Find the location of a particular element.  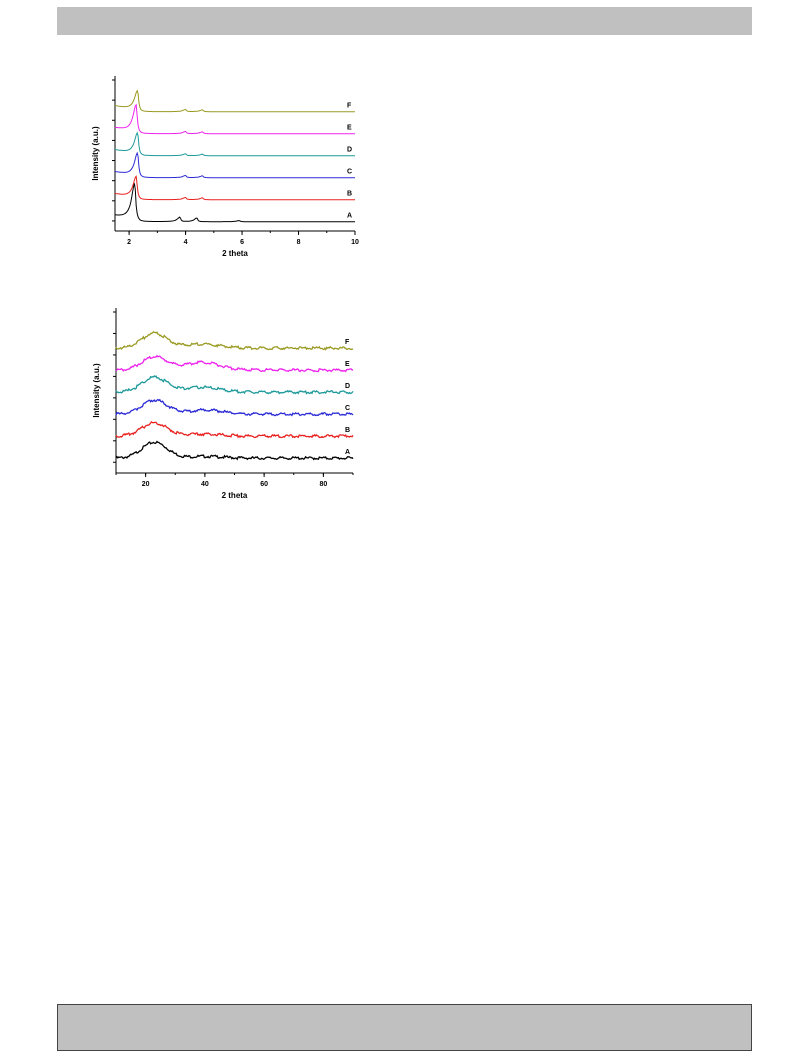

header-bar is located at coordinates (404, 21).